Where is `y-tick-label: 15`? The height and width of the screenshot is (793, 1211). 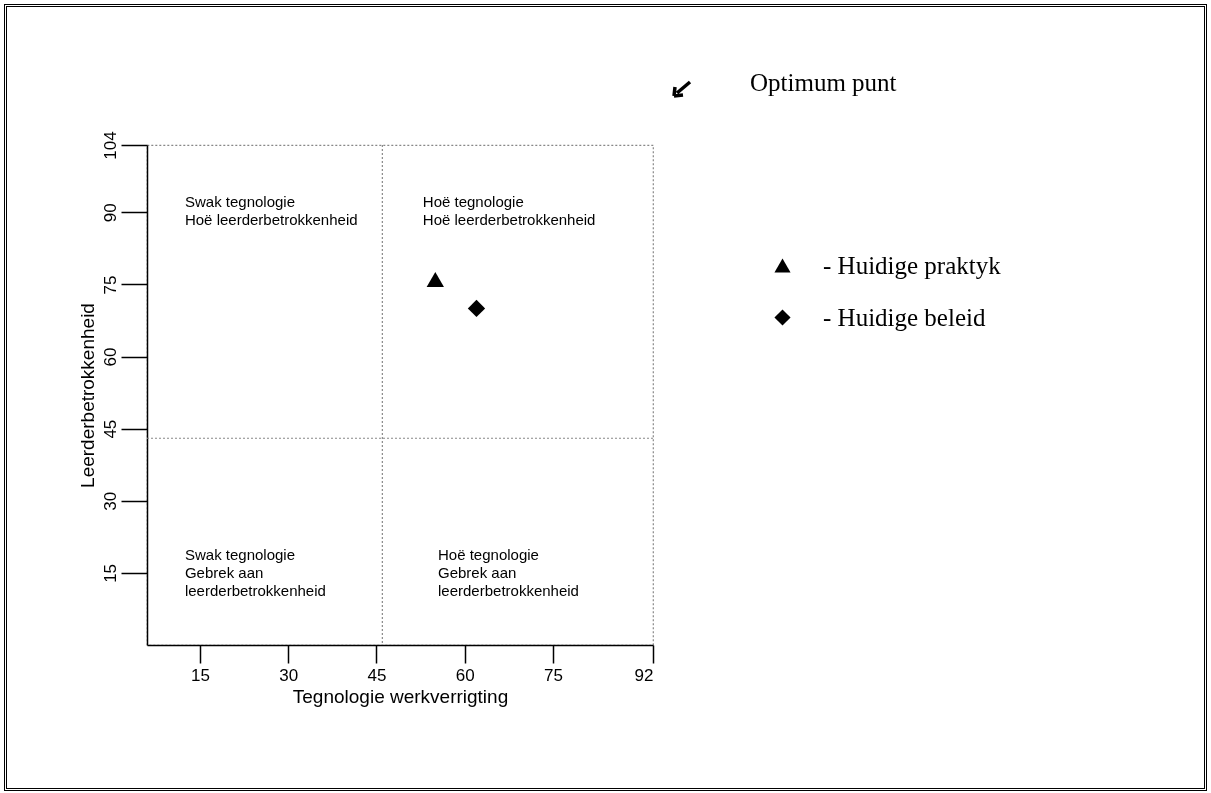 y-tick-label: 15 is located at coordinates (110, 573).